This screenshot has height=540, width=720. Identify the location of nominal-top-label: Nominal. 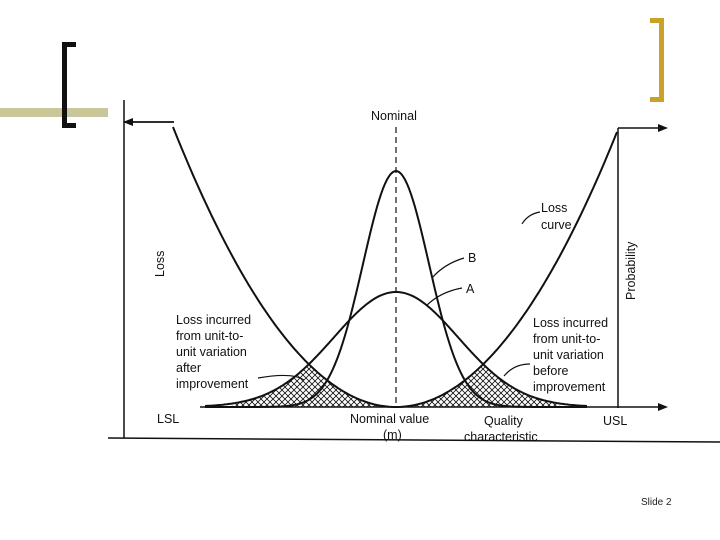
(394, 116).